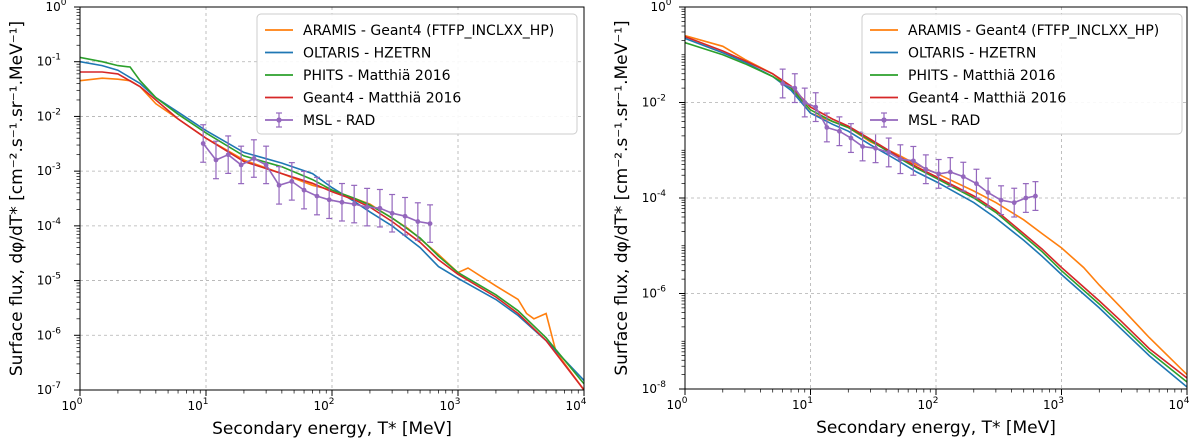 The height and width of the screenshot is (439, 1200). Describe the element at coordinates (49, 170) in the screenshot. I see `y-tick-label: 10⁻³` at that location.